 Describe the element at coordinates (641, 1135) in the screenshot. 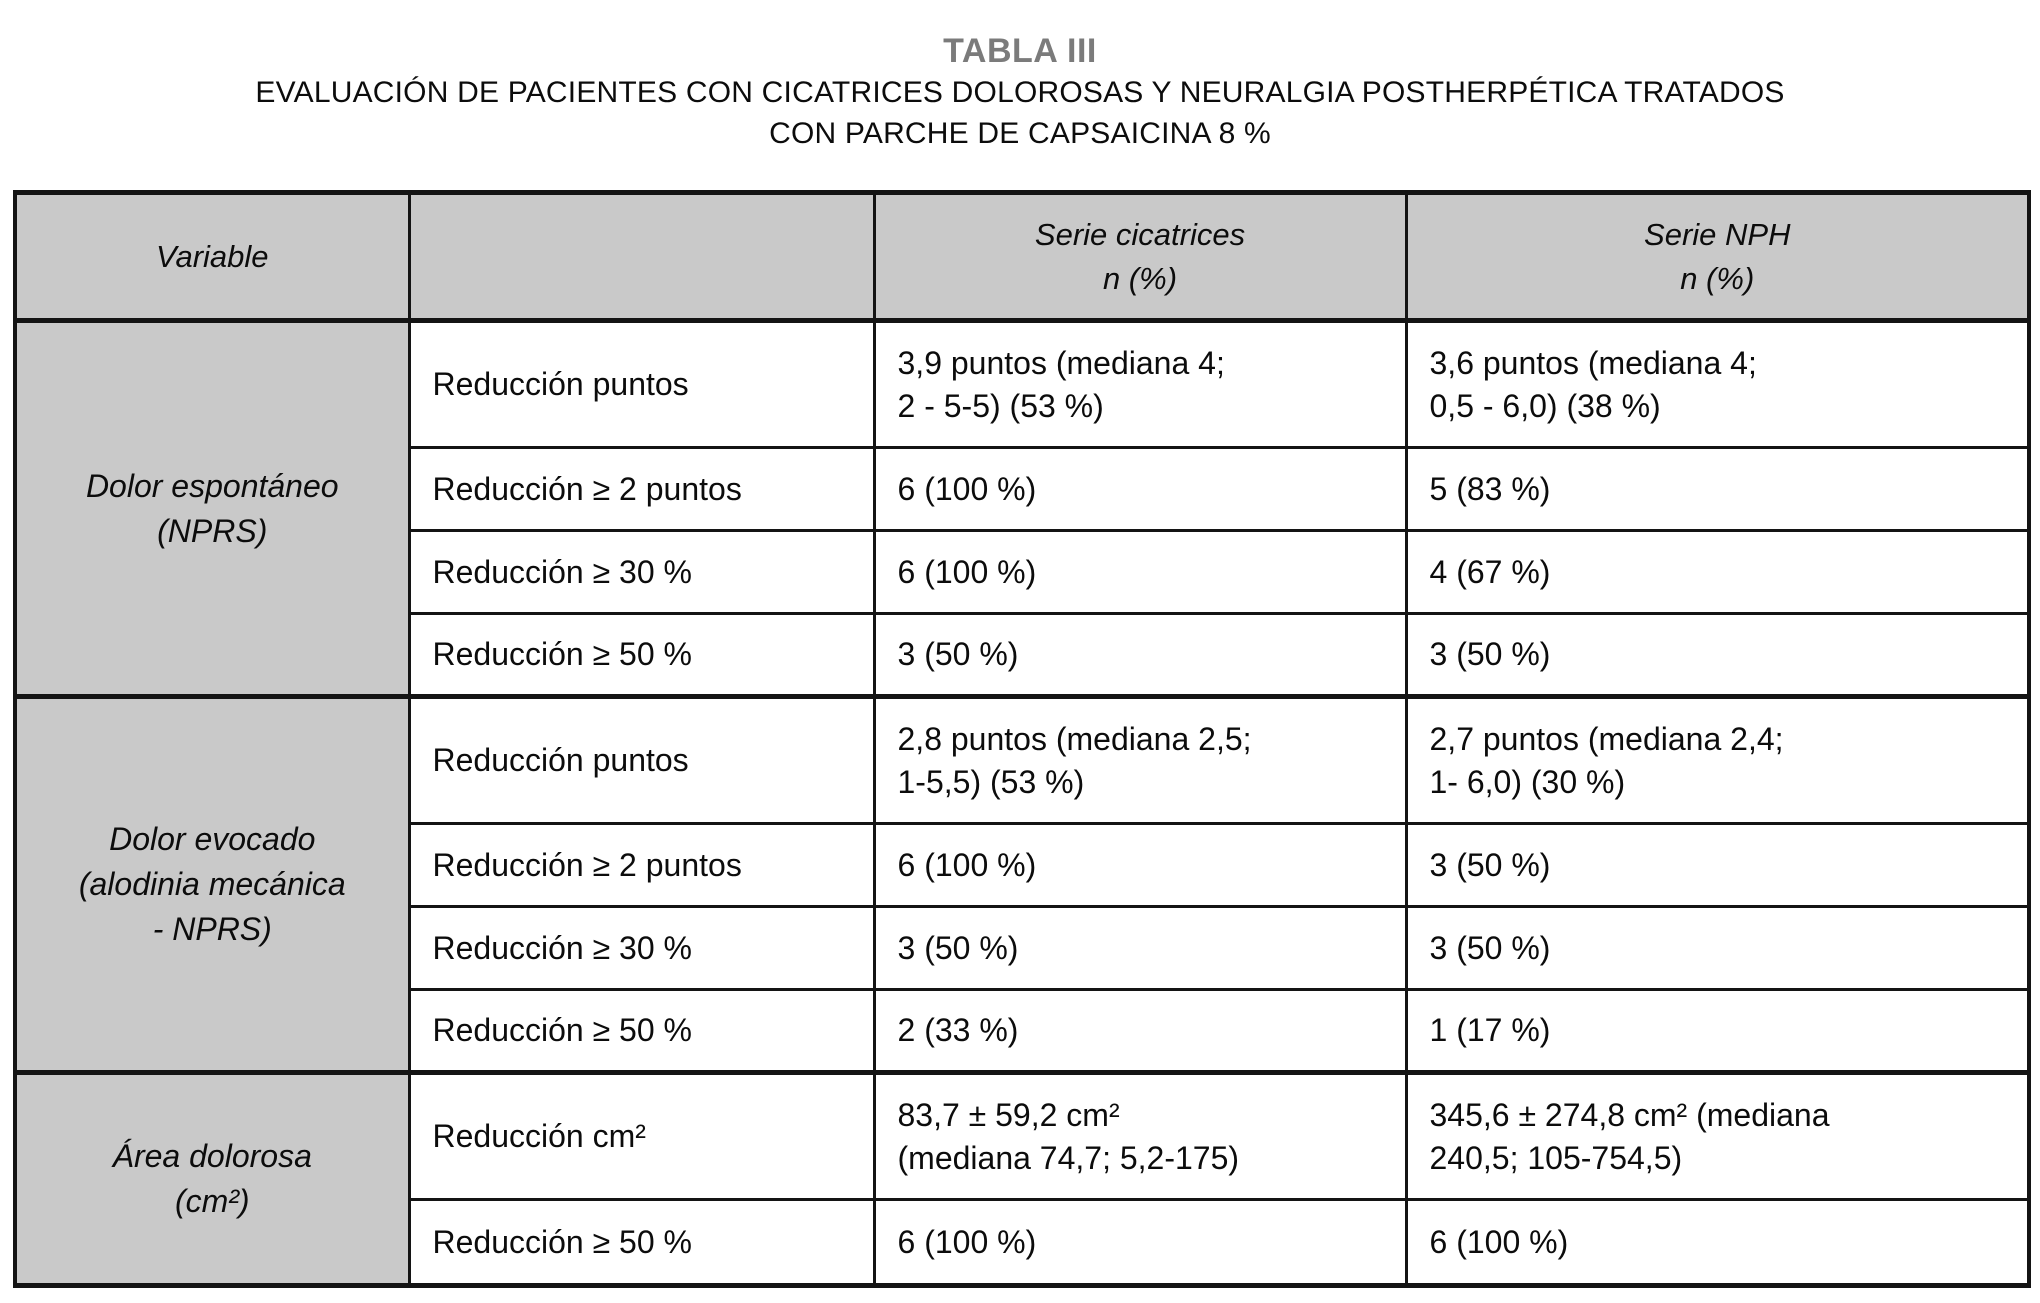

I see `measure-cell: Reducción cm²` at that location.